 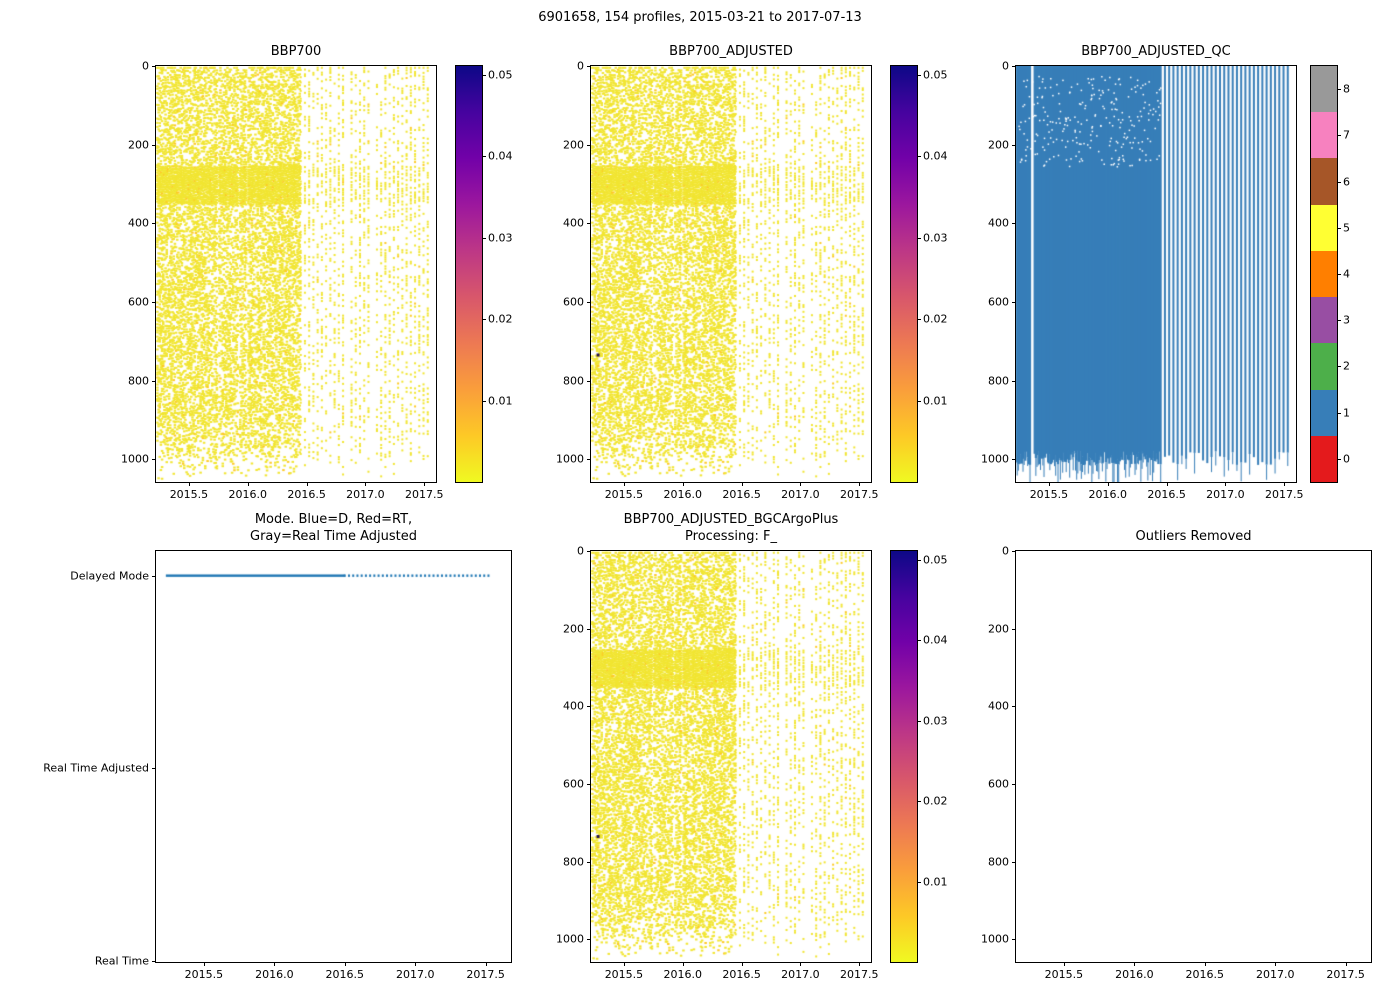 What do you see at coordinates (1193, 756) in the screenshot?
I see `outliers-plot-canvas` at bounding box center [1193, 756].